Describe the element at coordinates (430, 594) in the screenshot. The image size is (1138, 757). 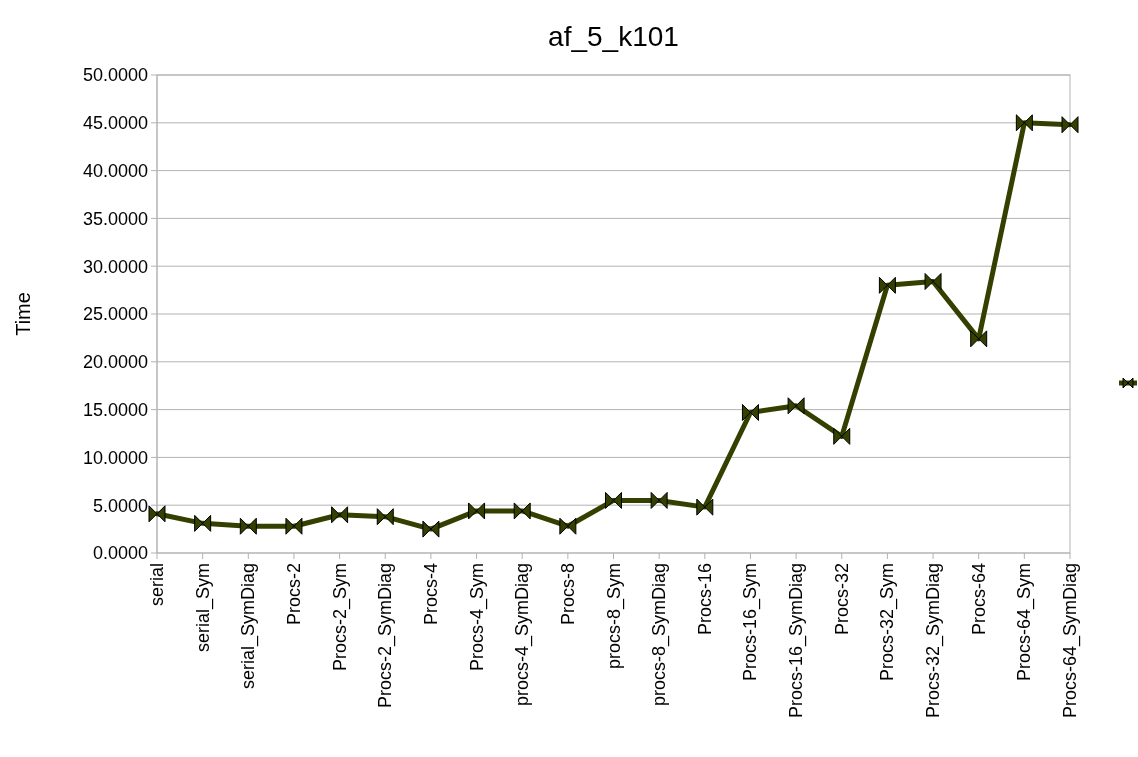
I see `x-tick-label: Procs-4` at that location.